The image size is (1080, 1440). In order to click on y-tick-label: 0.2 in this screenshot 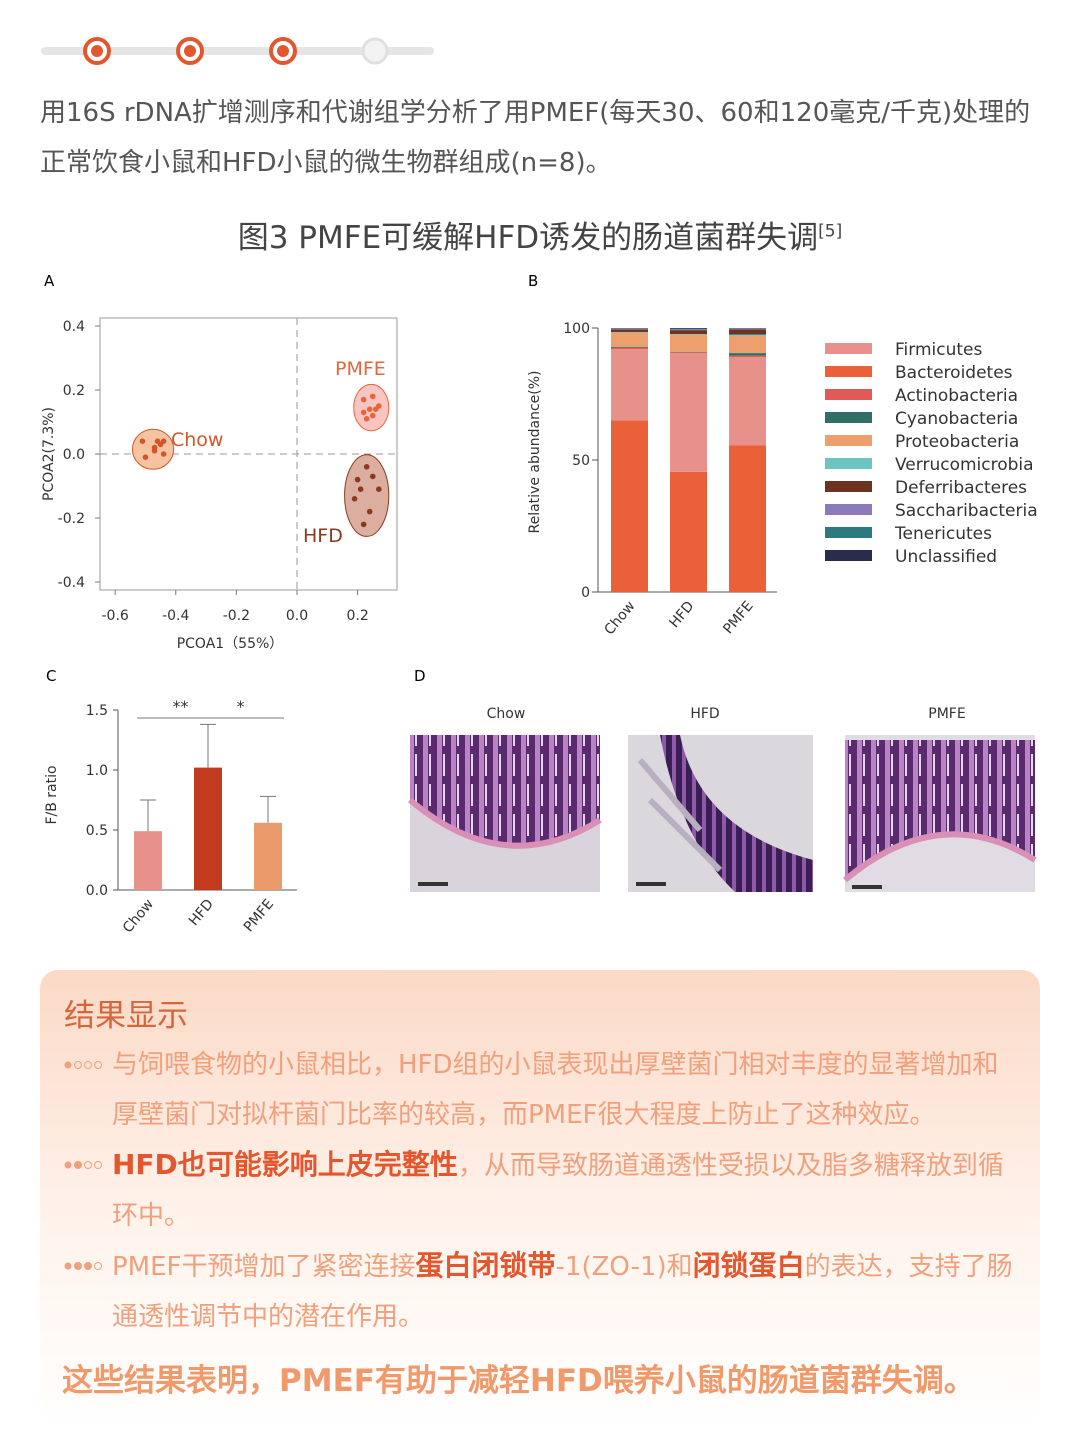, I will do `click(74, 391)`.